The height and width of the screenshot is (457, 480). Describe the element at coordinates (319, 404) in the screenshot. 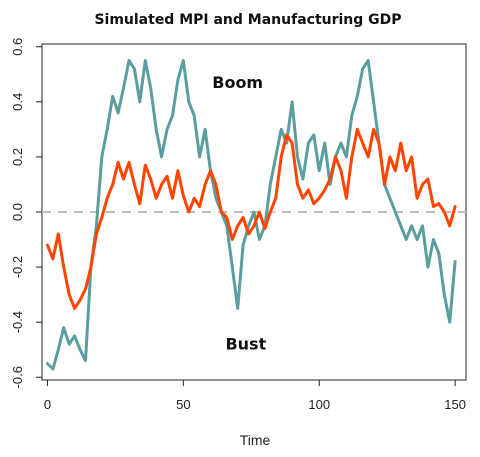

I see `x-tick-label: 100` at that location.